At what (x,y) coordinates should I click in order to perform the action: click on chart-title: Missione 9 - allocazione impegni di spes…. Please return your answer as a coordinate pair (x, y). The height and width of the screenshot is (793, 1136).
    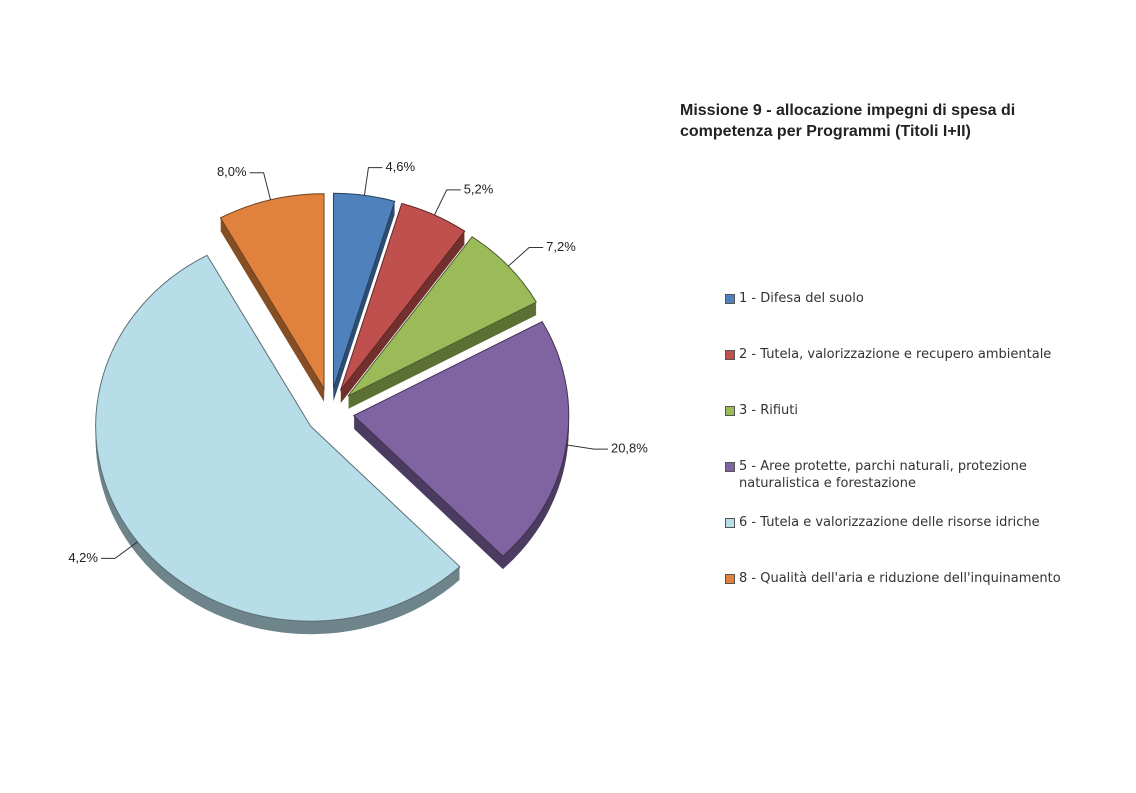
    Looking at the image, I should click on (848, 121).